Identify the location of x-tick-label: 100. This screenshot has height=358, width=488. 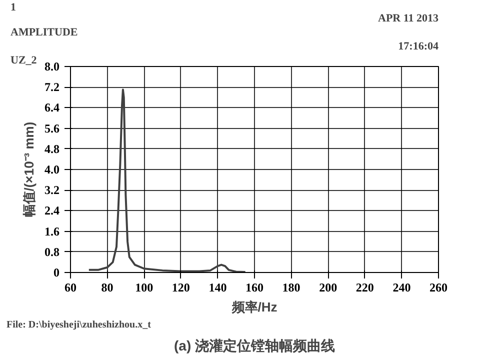
(144, 287).